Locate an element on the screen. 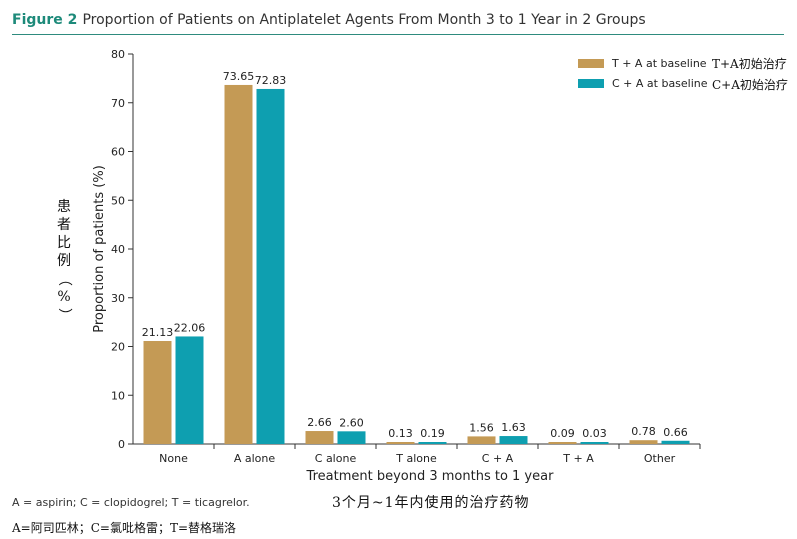 The width and height of the screenshot is (797, 539). data-label-series-2: 72.83 is located at coordinates (271, 80).